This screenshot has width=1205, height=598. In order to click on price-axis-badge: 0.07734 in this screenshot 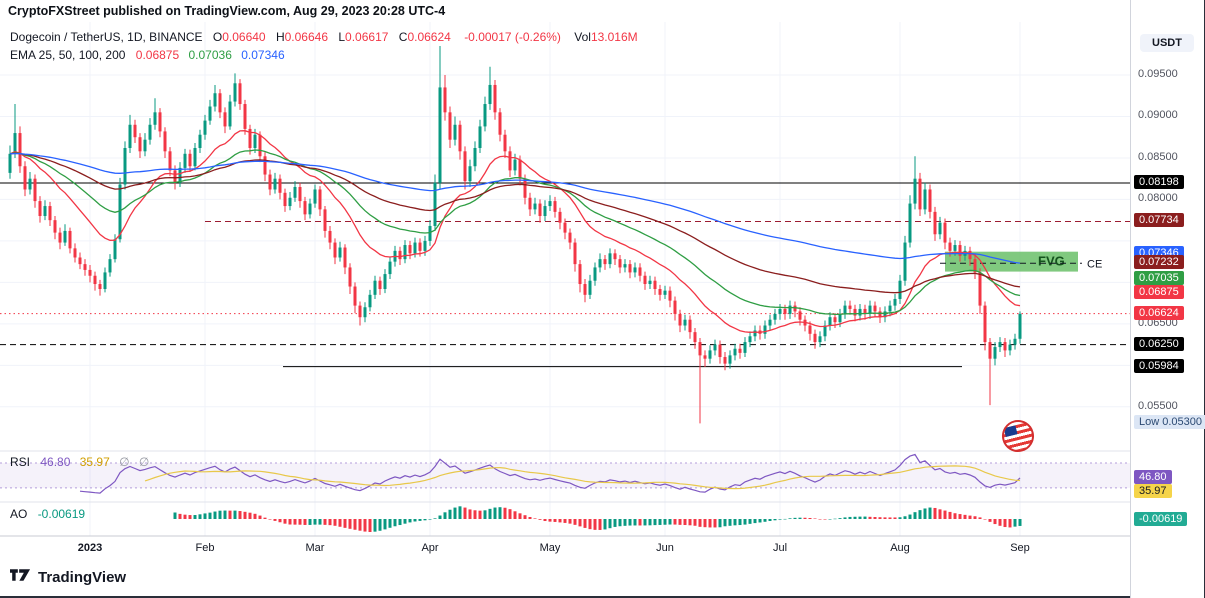, I will do `click(1159, 220)`.